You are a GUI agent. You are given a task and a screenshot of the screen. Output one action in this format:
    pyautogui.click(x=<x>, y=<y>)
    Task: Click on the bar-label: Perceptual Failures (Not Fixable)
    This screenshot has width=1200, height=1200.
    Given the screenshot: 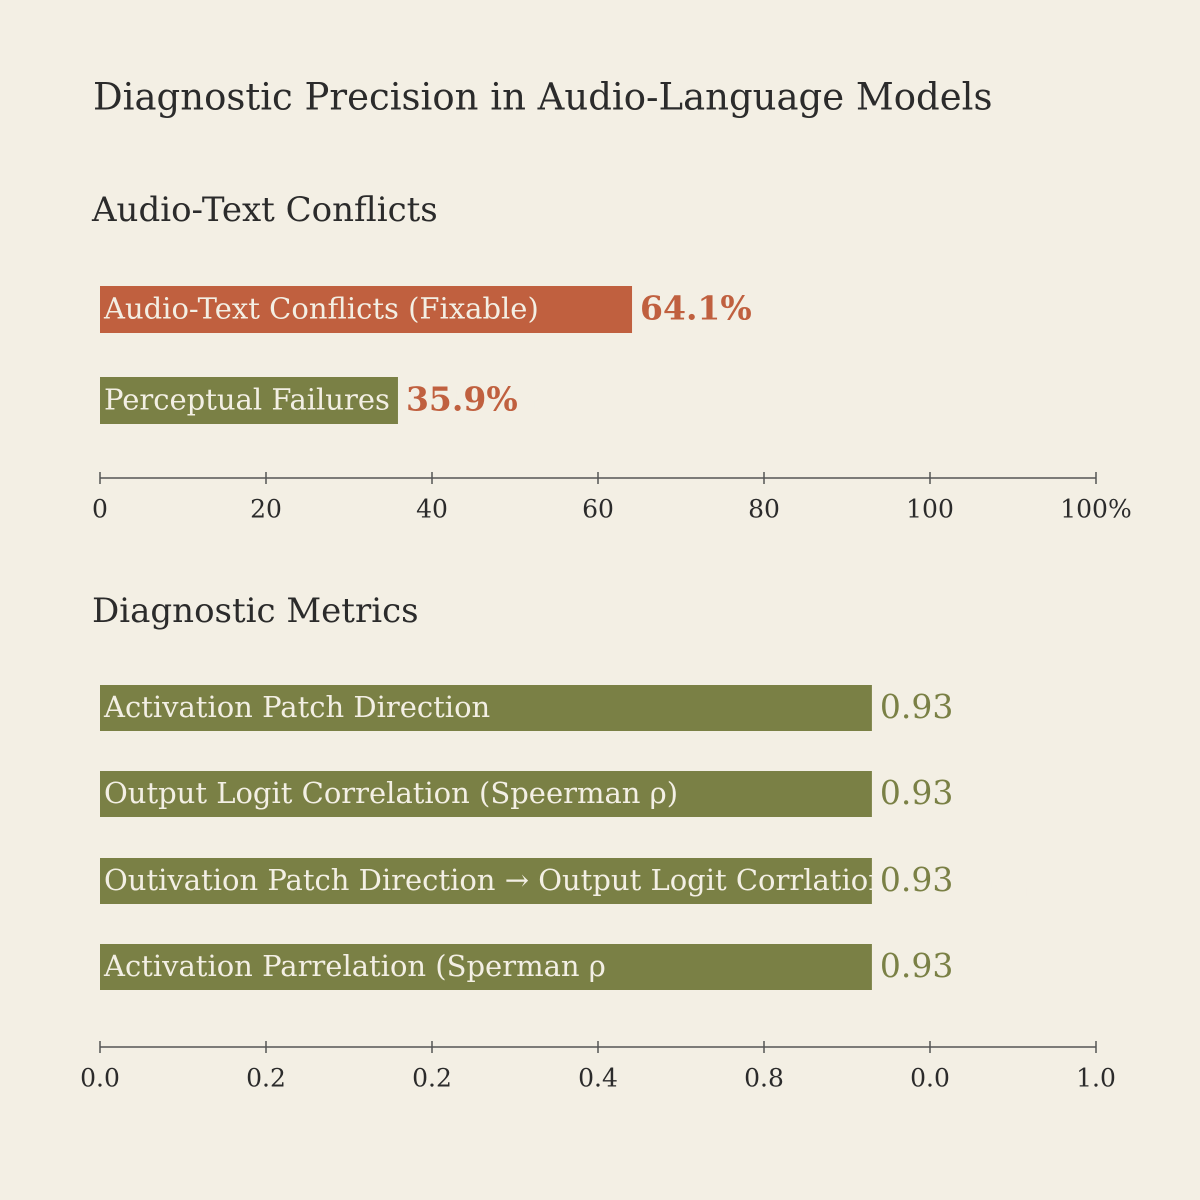 What is the action you would take?
    pyautogui.click(x=349, y=400)
    